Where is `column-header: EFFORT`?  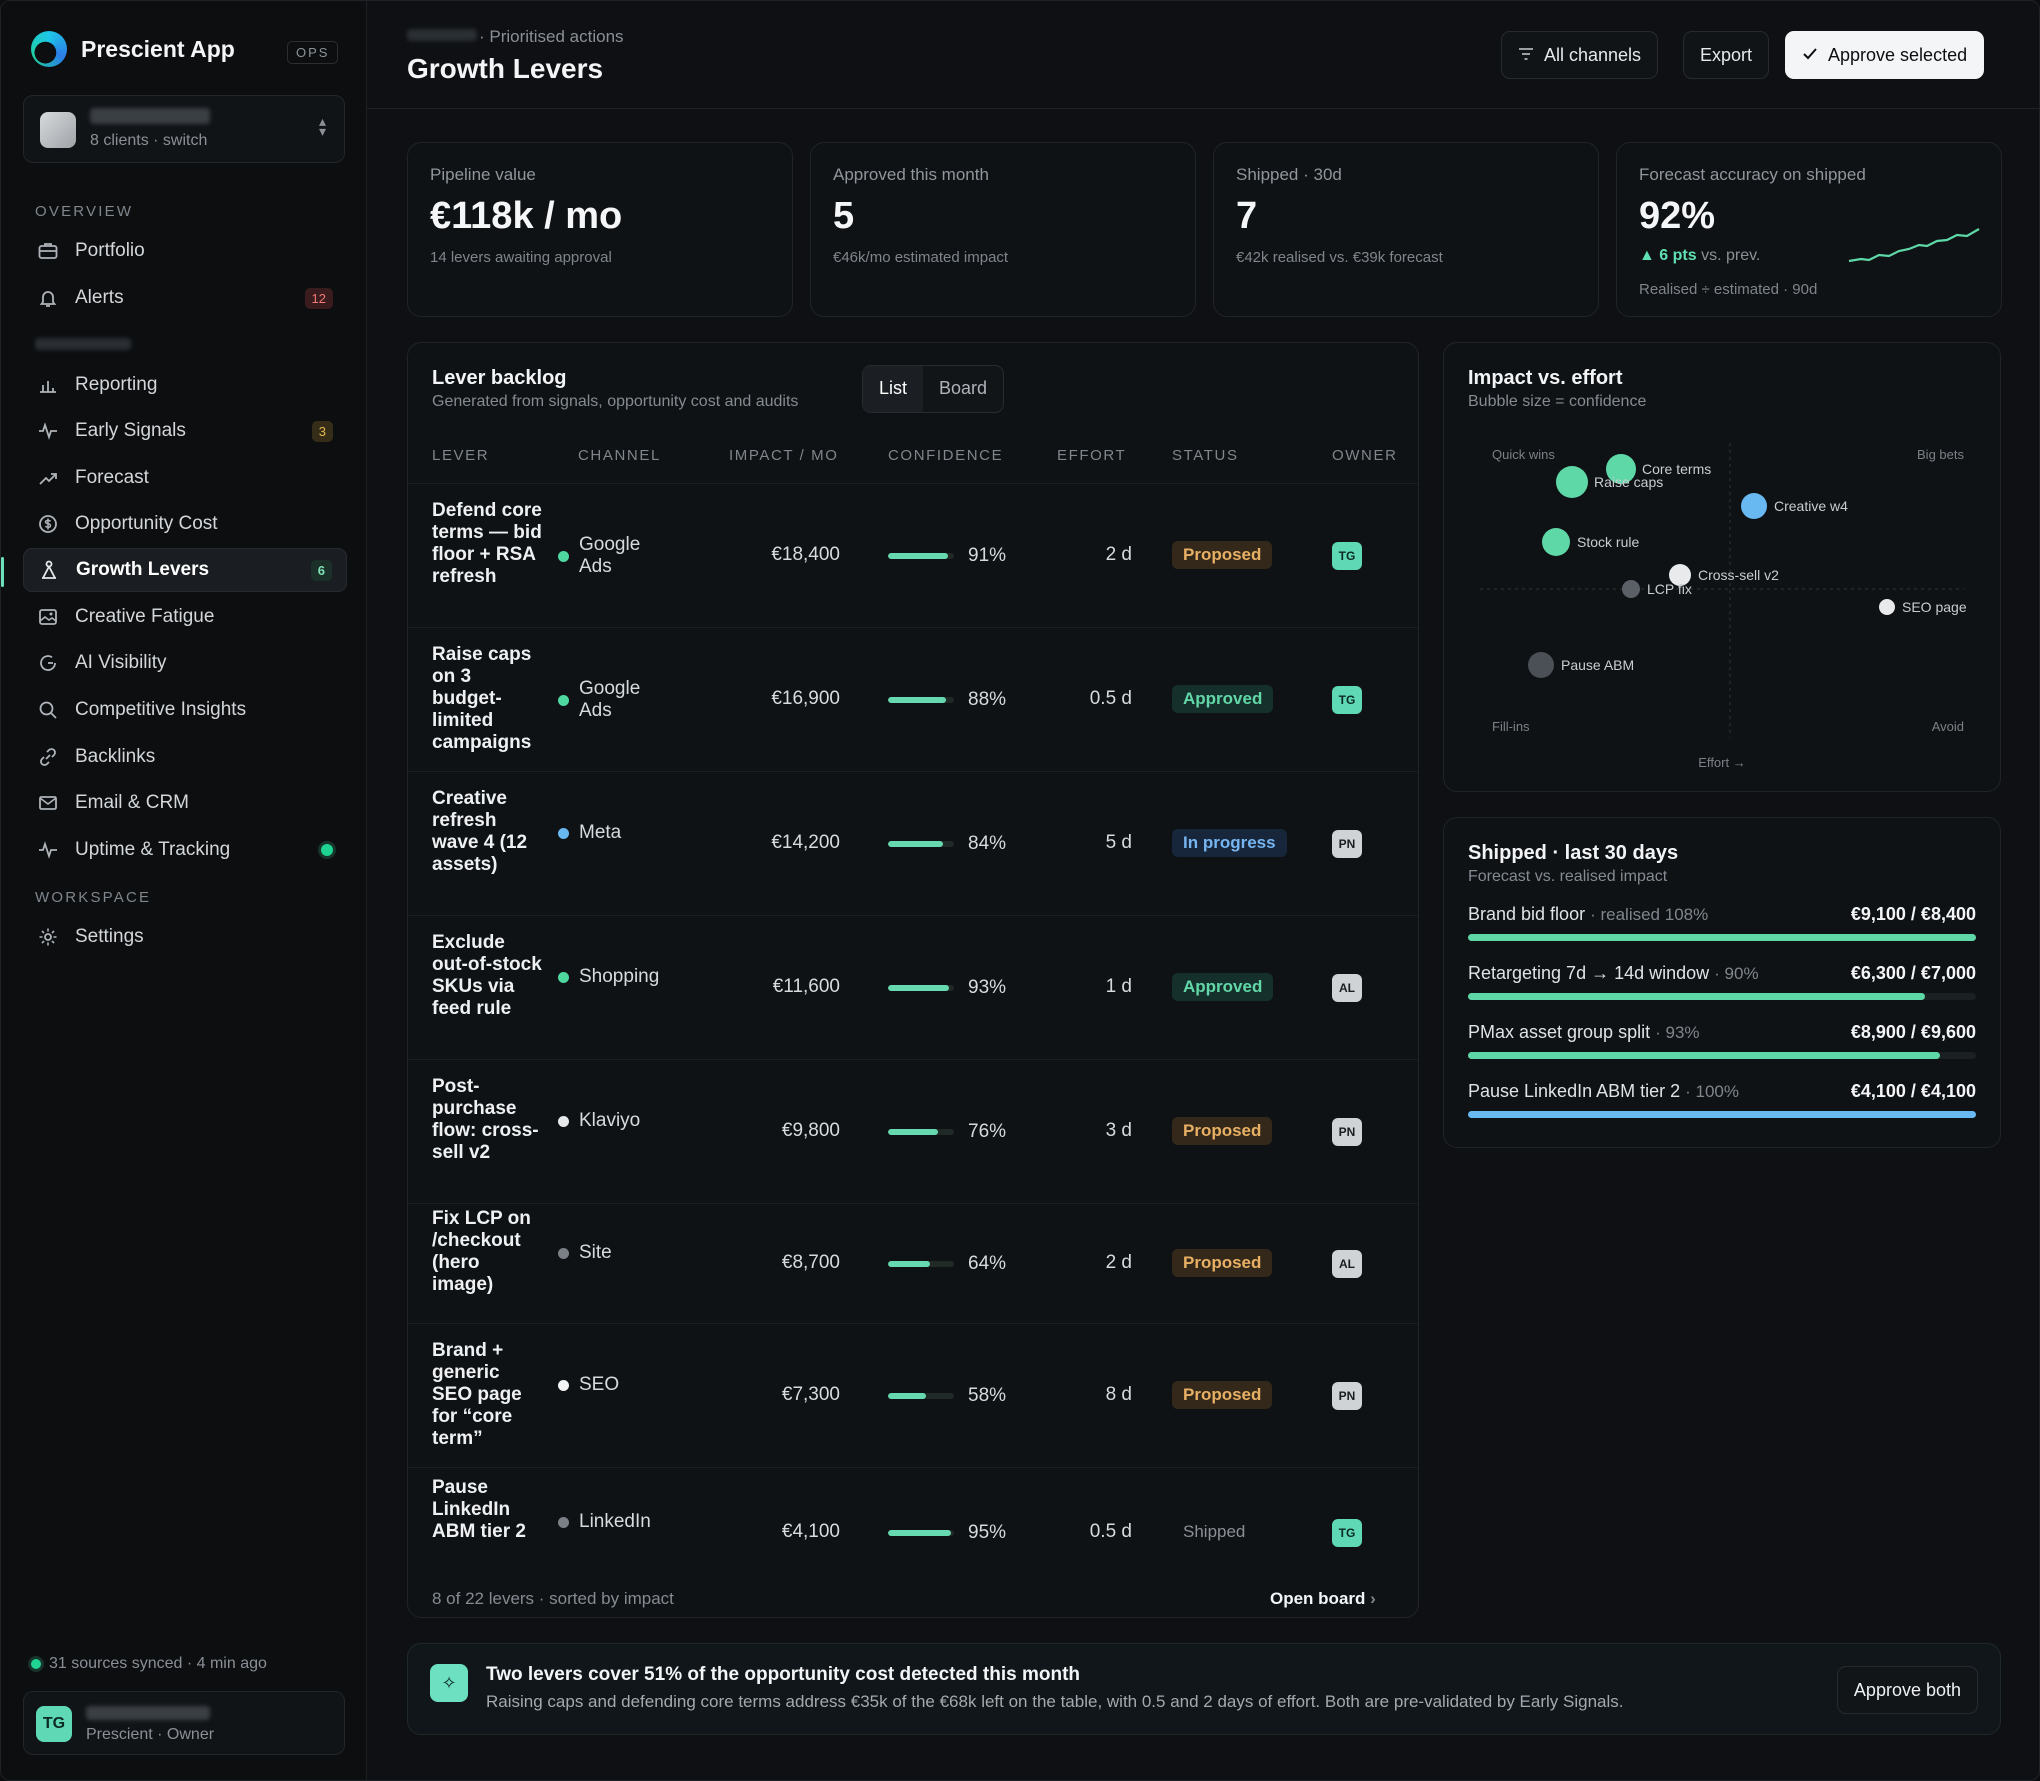
column-header: EFFORT is located at coordinates (1092, 455).